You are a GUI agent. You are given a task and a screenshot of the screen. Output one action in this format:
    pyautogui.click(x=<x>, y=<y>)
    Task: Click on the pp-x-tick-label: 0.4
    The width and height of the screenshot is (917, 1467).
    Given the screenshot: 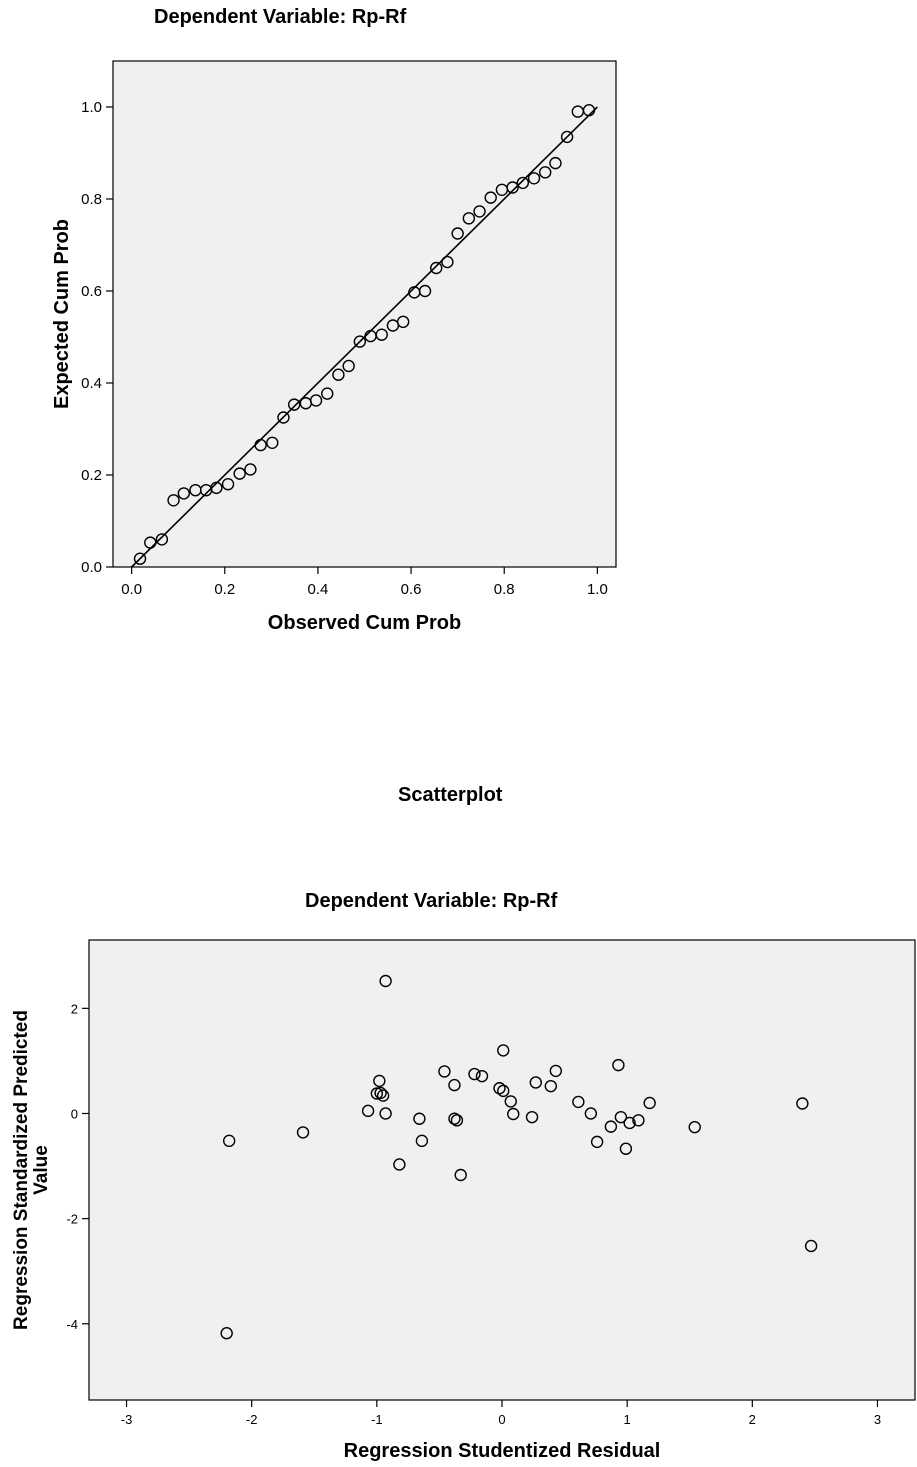 What is the action you would take?
    pyautogui.click(x=317, y=589)
    